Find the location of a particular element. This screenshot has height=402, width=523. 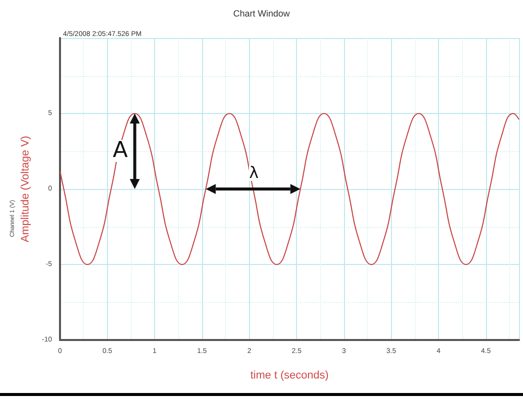

annotation: A is located at coordinates (120, 151).